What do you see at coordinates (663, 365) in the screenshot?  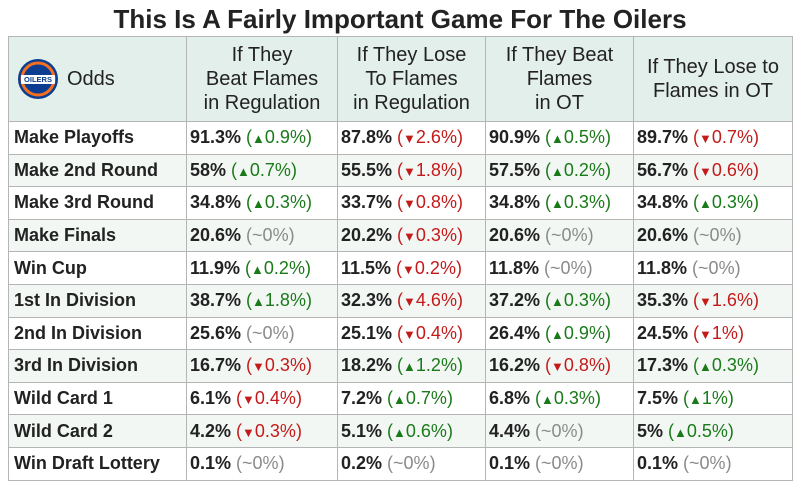 I see `odds-value: 17.3%` at bounding box center [663, 365].